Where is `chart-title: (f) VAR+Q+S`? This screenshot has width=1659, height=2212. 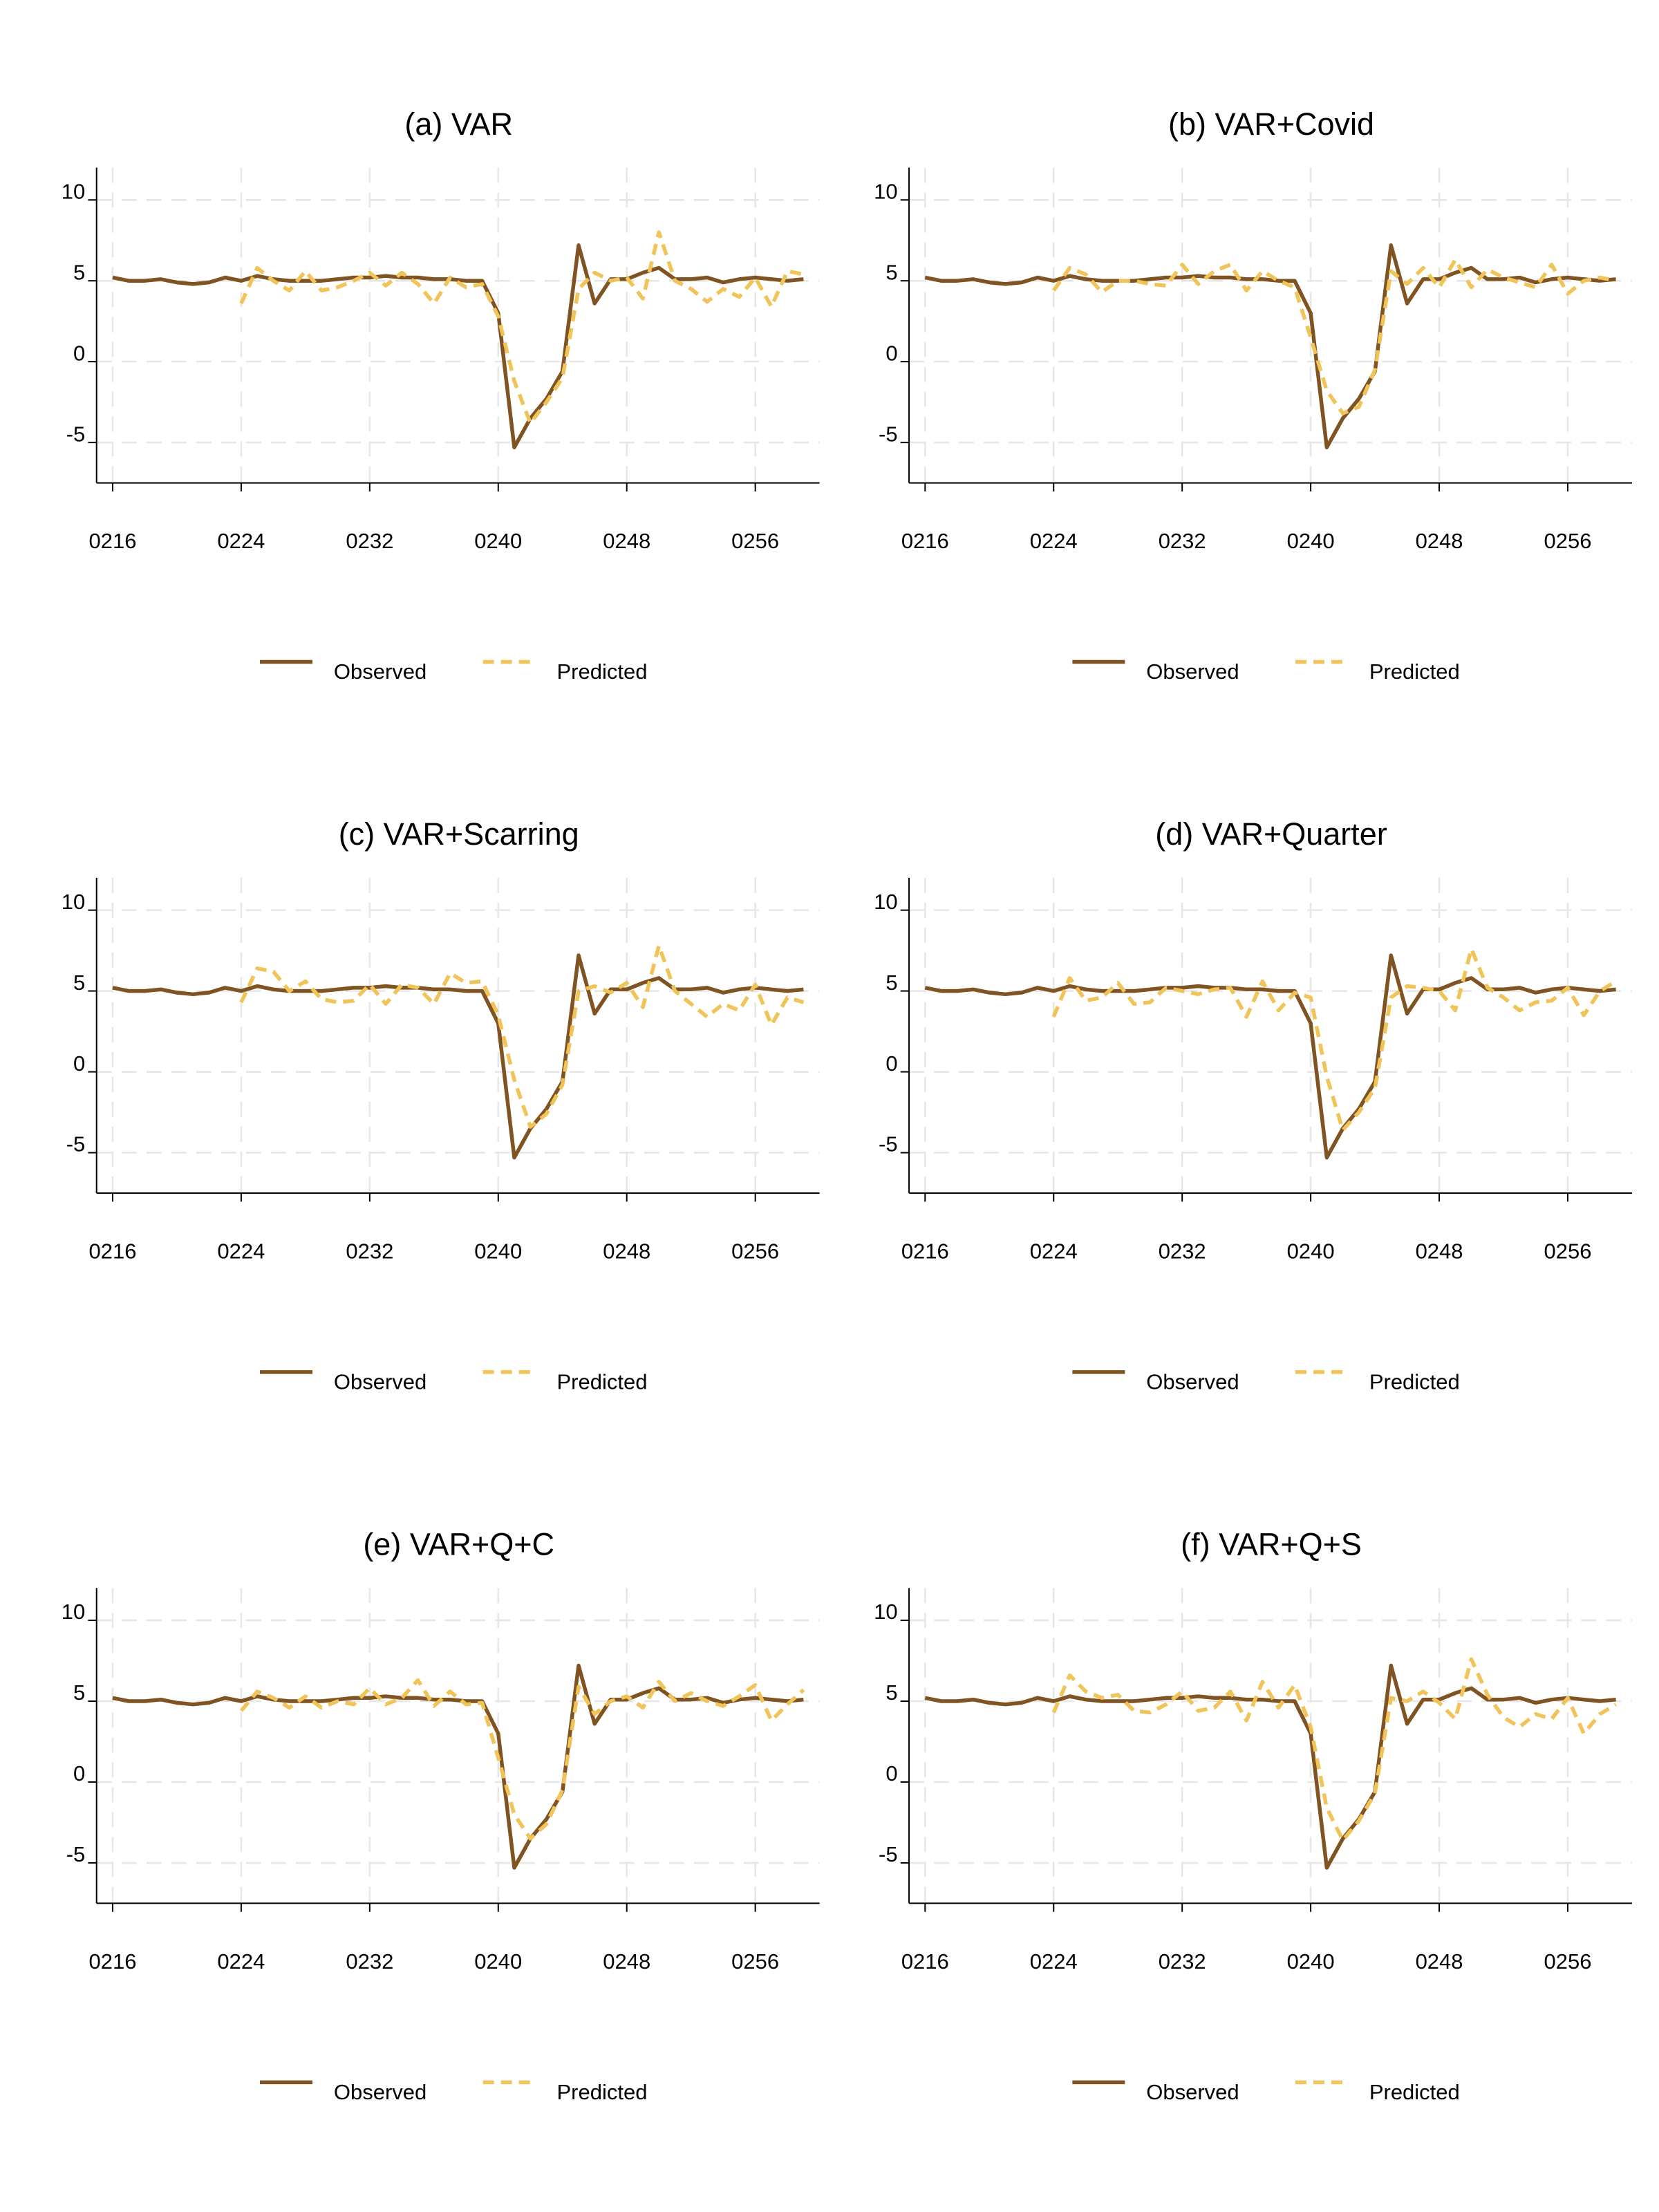
chart-title: (f) VAR+Q+S is located at coordinates (1271, 1544).